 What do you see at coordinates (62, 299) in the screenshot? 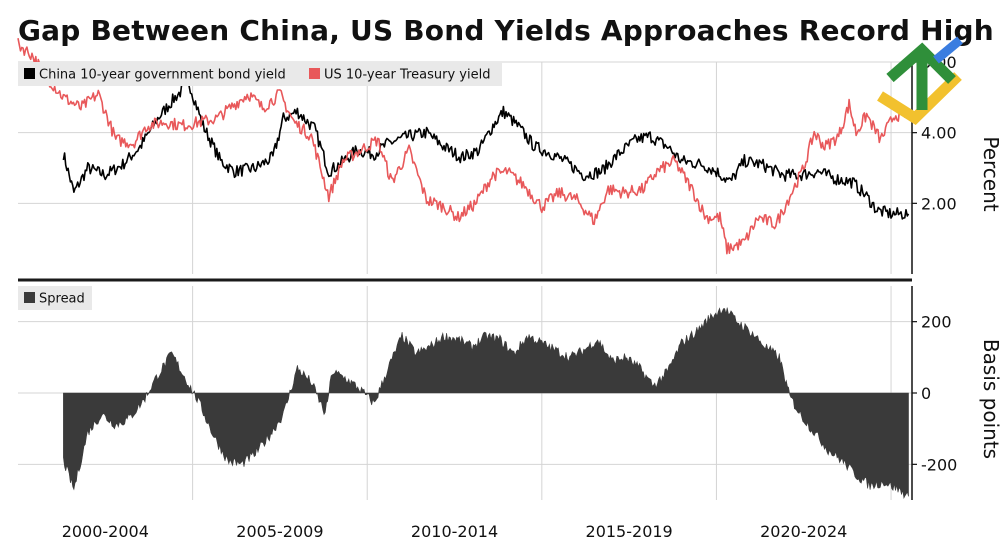
I see `legend-label-spread: Spread` at bounding box center [62, 299].